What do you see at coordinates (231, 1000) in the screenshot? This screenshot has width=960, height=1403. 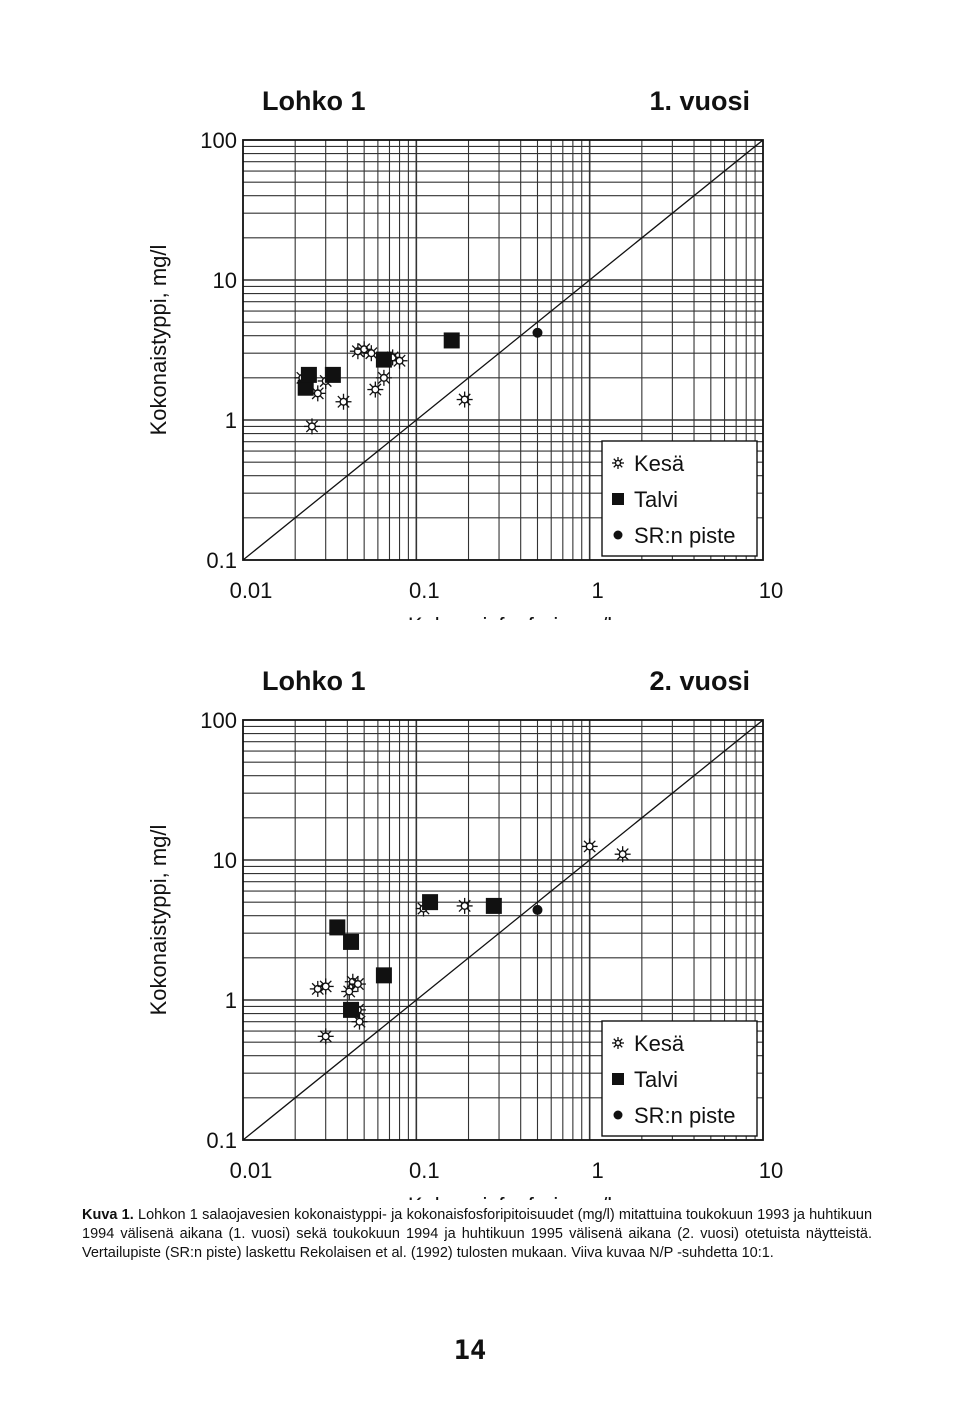 I see `chart2-y-tick-label: 1` at bounding box center [231, 1000].